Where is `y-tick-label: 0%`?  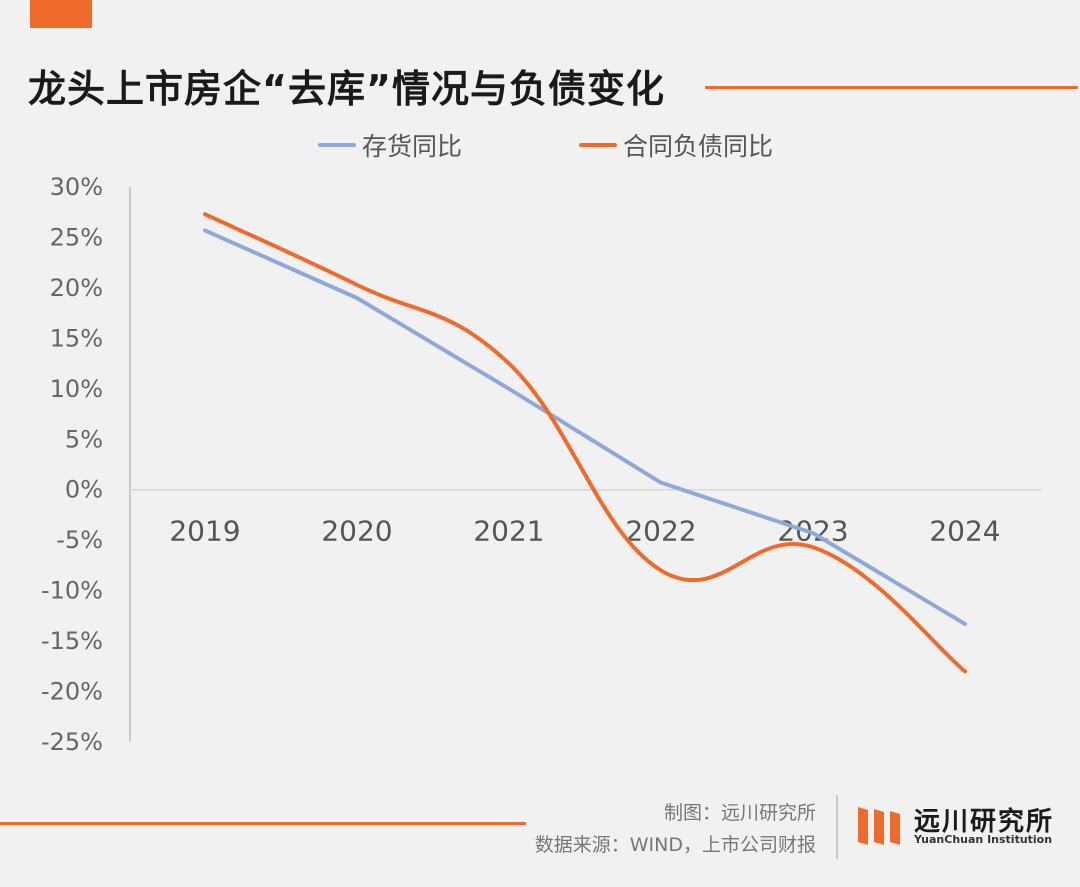
y-tick-label: 0% is located at coordinates (84, 490).